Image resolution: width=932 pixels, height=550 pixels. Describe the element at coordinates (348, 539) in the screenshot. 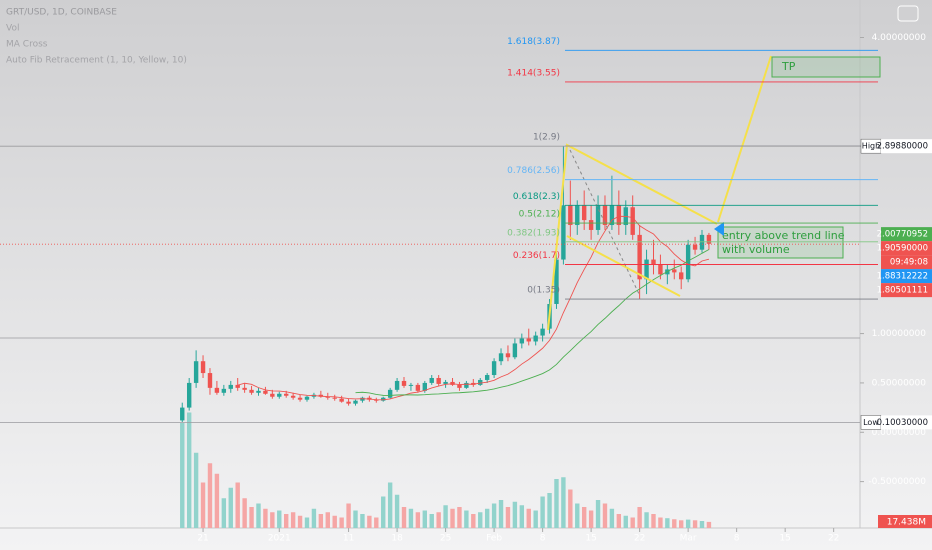

I see `x-tick-label: 11` at that location.